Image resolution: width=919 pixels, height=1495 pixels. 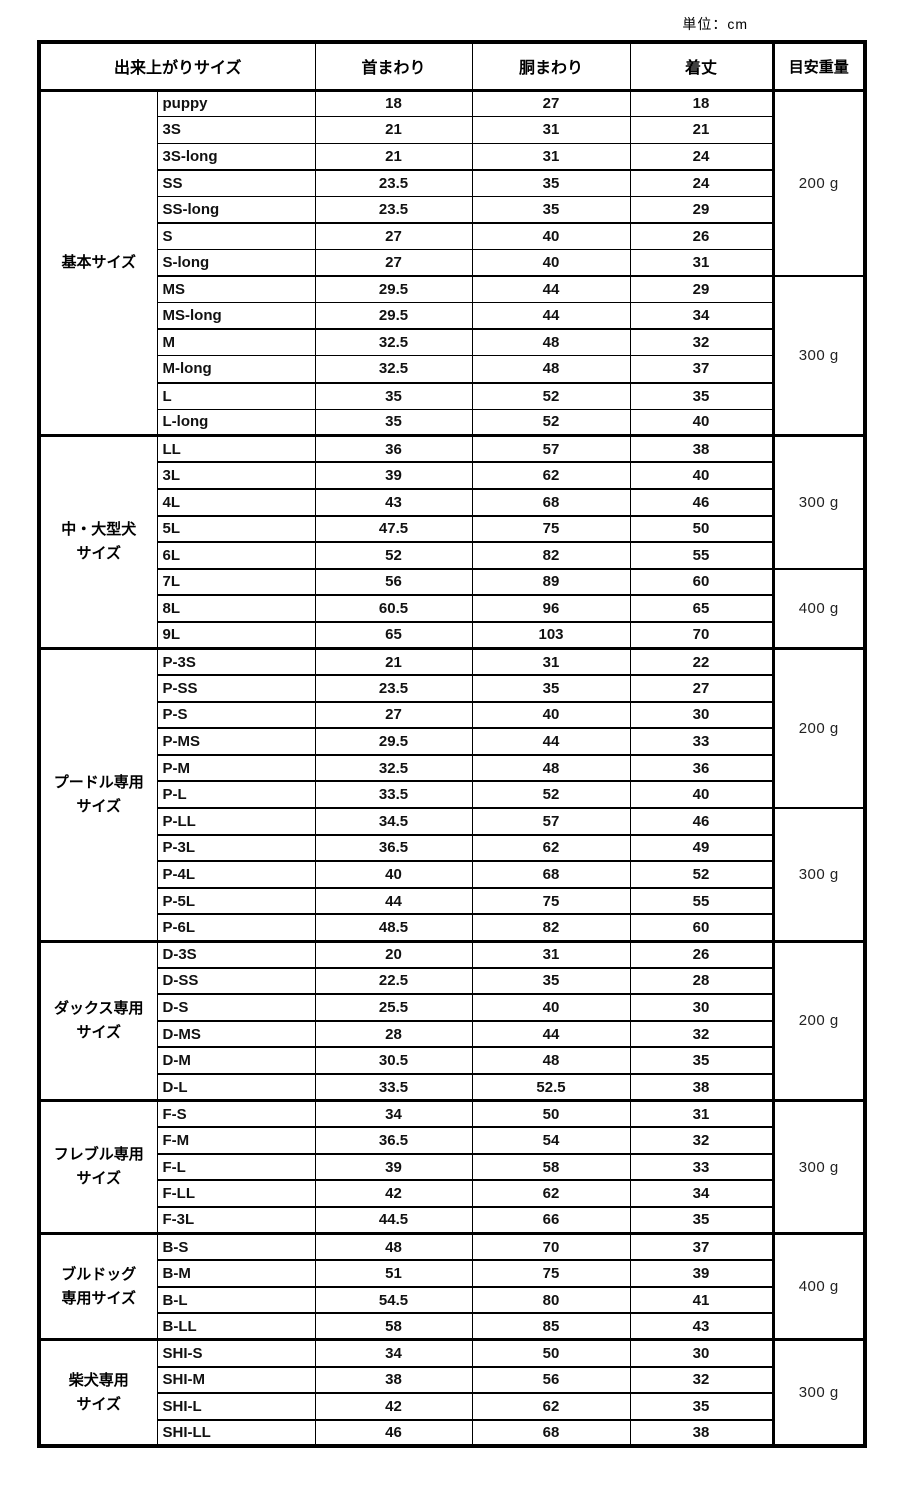 I want to click on table-row: SHI-LL 46 68 38, so click(x=452, y=1432).